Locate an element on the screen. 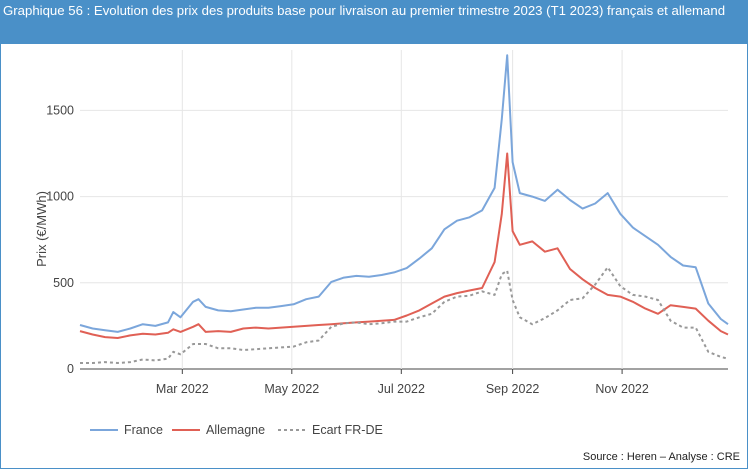 Image resolution: width=750 pixels, height=471 pixels. y-tick-label: 1500 is located at coordinates (60, 110).